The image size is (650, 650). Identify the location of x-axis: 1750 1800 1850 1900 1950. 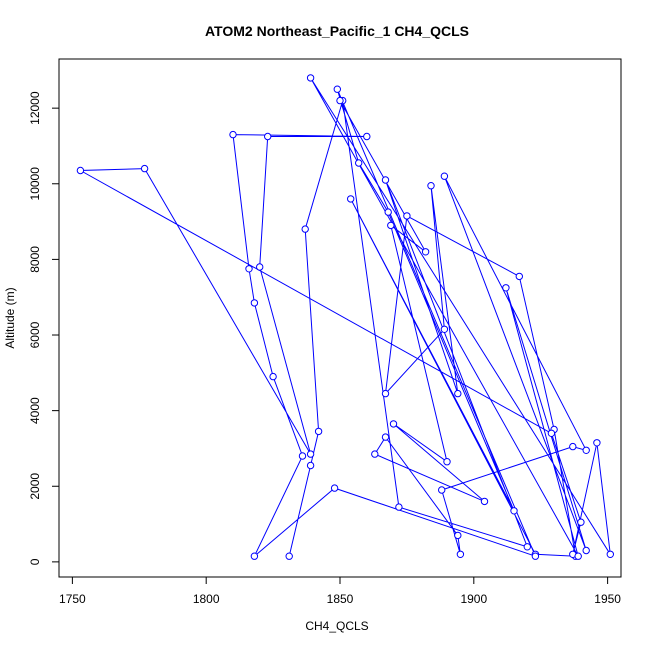
(340, 591).